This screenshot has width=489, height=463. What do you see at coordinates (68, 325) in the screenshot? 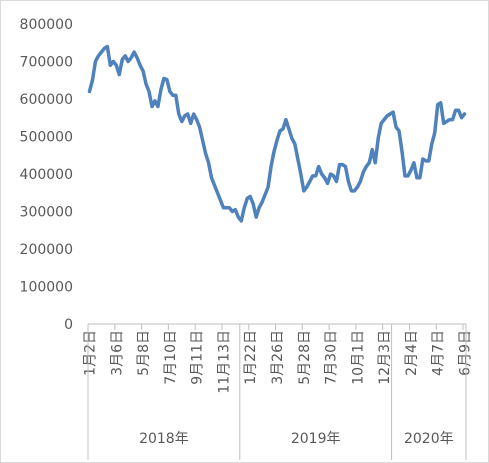
I see `y-tick-label: 0` at bounding box center [68, 325].